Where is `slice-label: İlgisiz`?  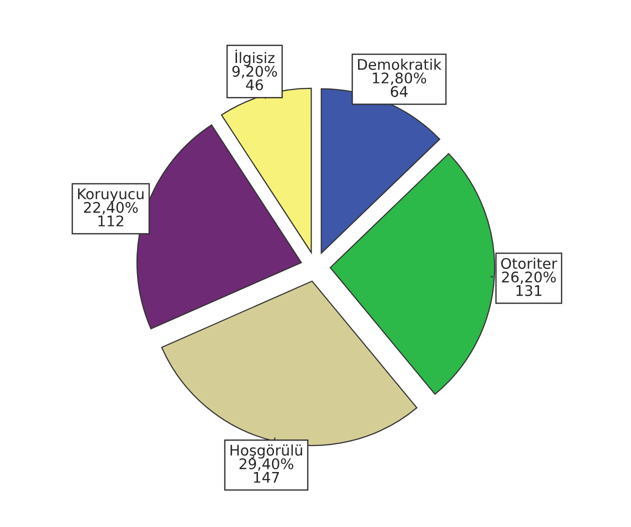
slice-label: İlgisiz is located at coordinates (255, 58).